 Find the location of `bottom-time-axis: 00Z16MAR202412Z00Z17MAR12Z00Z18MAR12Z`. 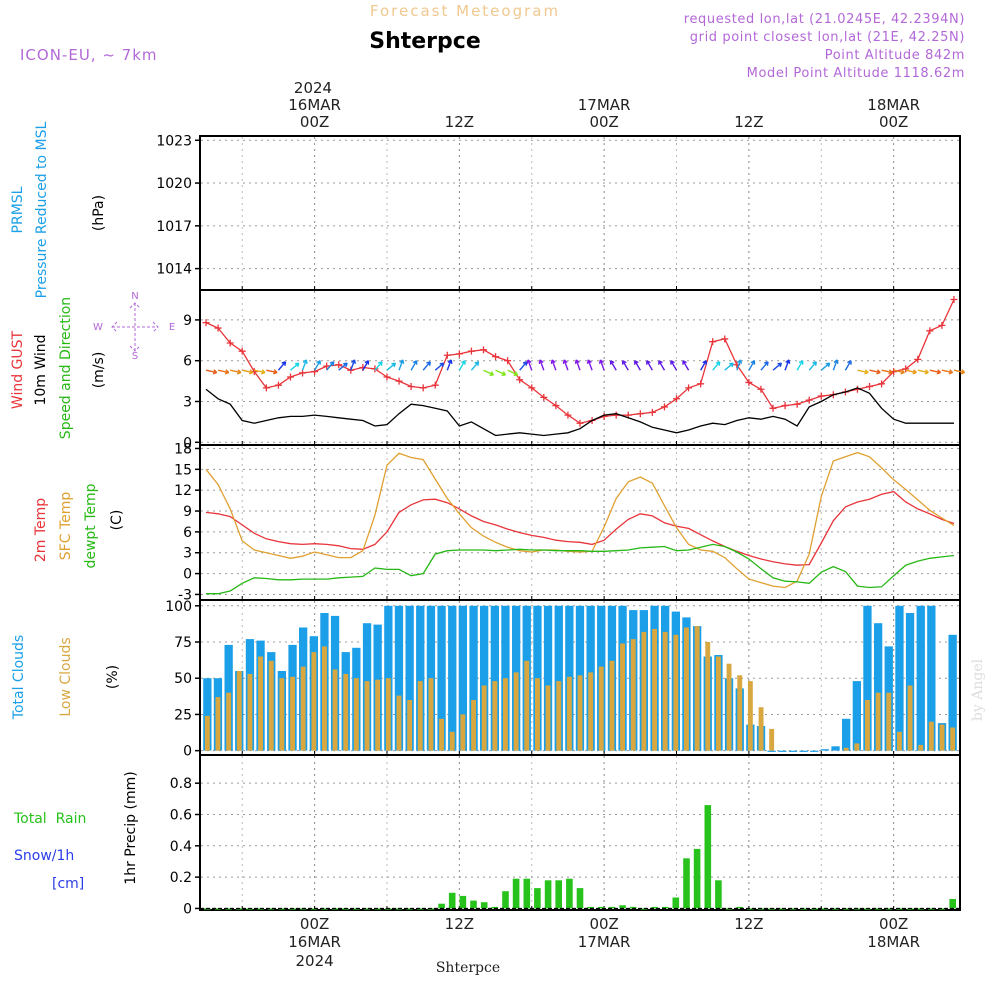

bottom-time-axis: 00Z16MAR202412Z00Z17MAR12Z00Z18MAR12Z is located at coordinates (604, 942).